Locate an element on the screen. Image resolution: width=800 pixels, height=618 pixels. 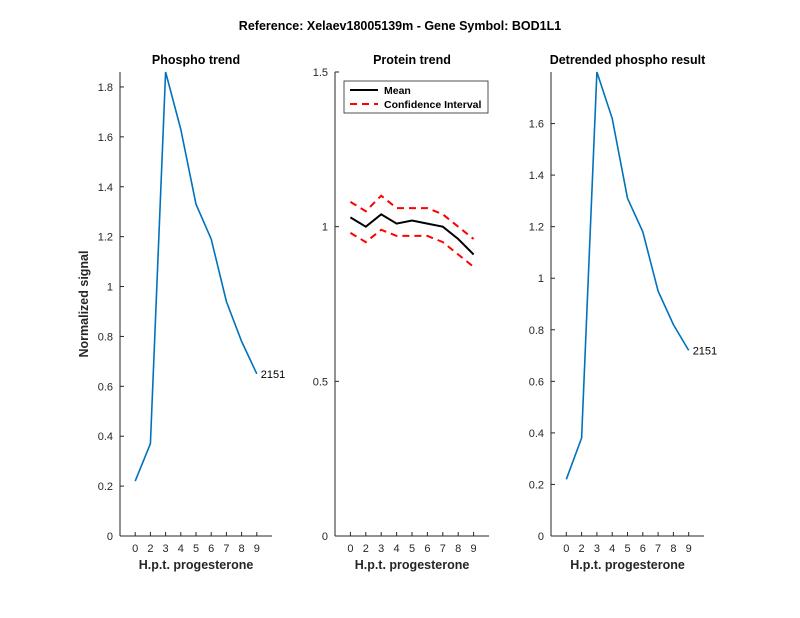
panel-title: Detrended phospho result is located at coordinates (628, 60).